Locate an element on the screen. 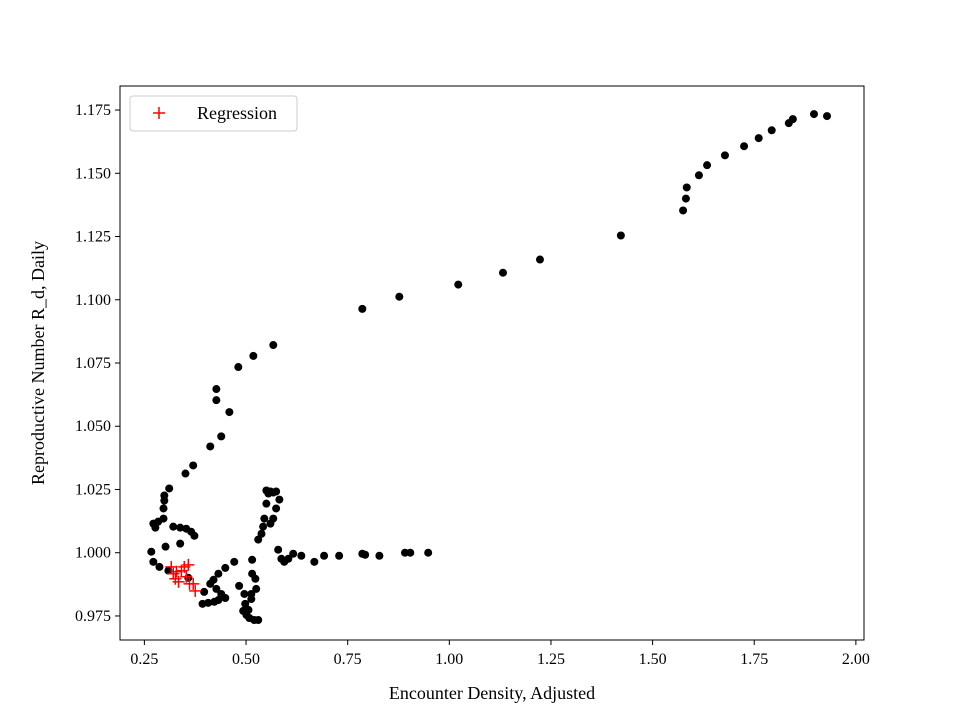 Image resolution: width=960 pixels, height=725 pixels. x-tick-label: 1.75 is located at coordinates (754, 659).